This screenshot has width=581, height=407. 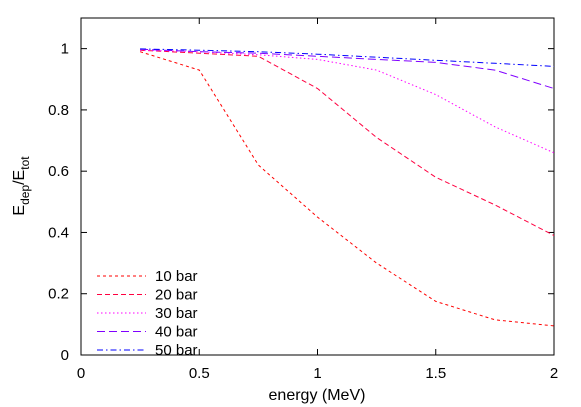 I want to click on legend-label-2: 20 bar, so click(x=176, y=295).